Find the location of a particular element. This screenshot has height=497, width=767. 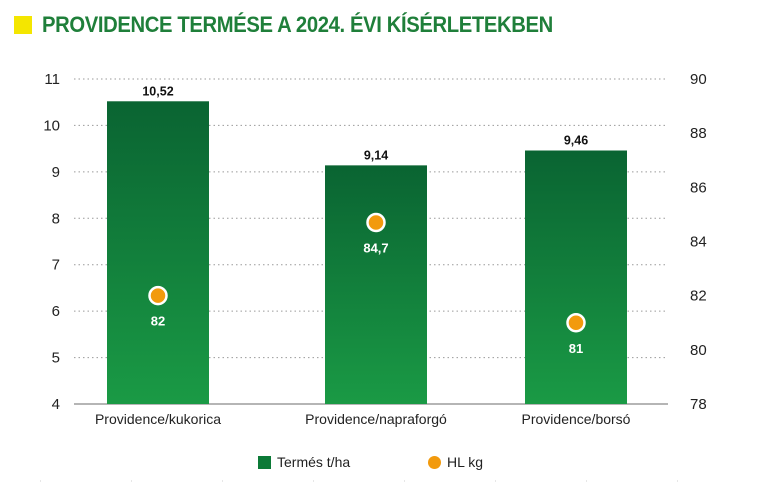

legend-dot-swatch is located at coordinates (434, 462).